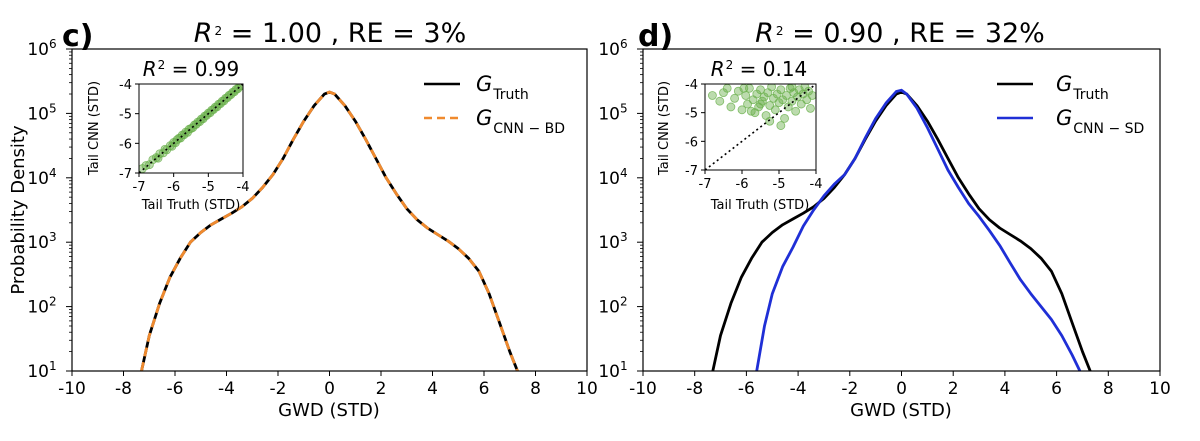 The height and width of the screenshot is (441, 1200). Describe the element at coordinates (1064, 118) in the screenshot. I see `legend-cnn-sd-main: G` at that location.